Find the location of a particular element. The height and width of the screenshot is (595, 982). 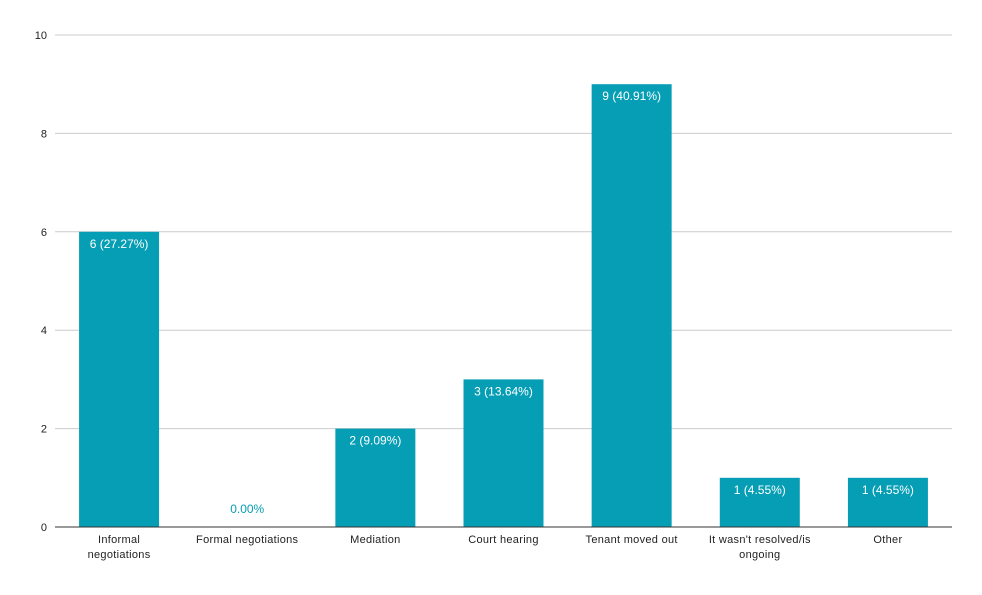

x-tick-label: ongoing is located at coordinates (759, 555).